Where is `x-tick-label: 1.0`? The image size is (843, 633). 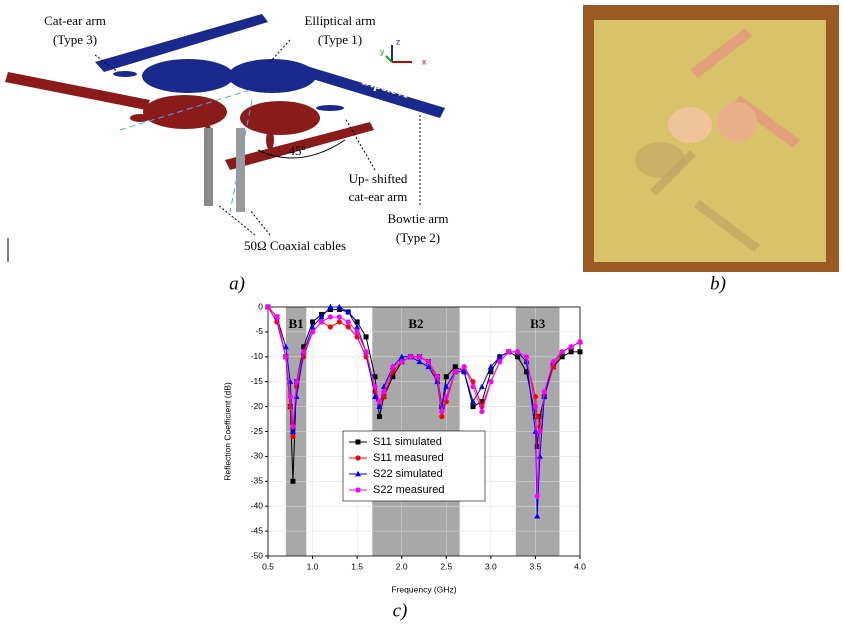
x-tick-label: 1.0 is located at coordinates (313, 566).